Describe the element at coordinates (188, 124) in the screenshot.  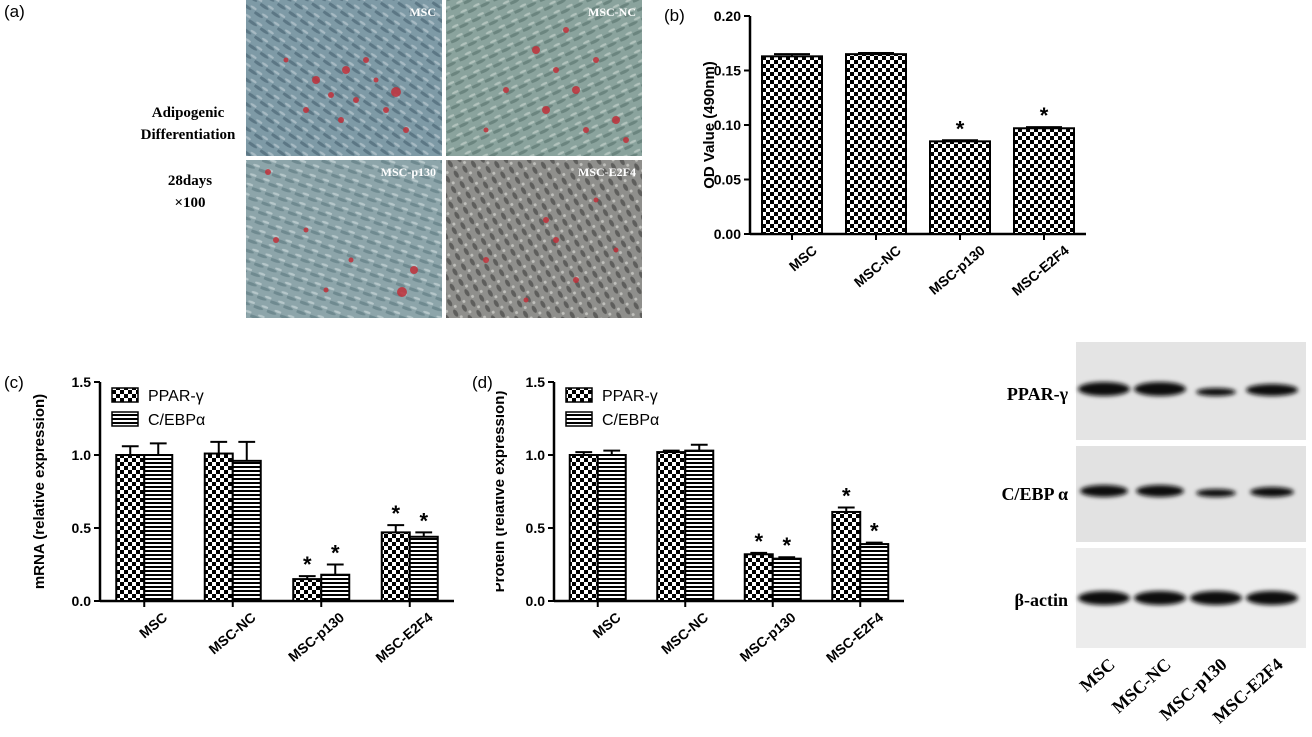
I see `micro-side-label: Adipogenic Differentiation` at that location.